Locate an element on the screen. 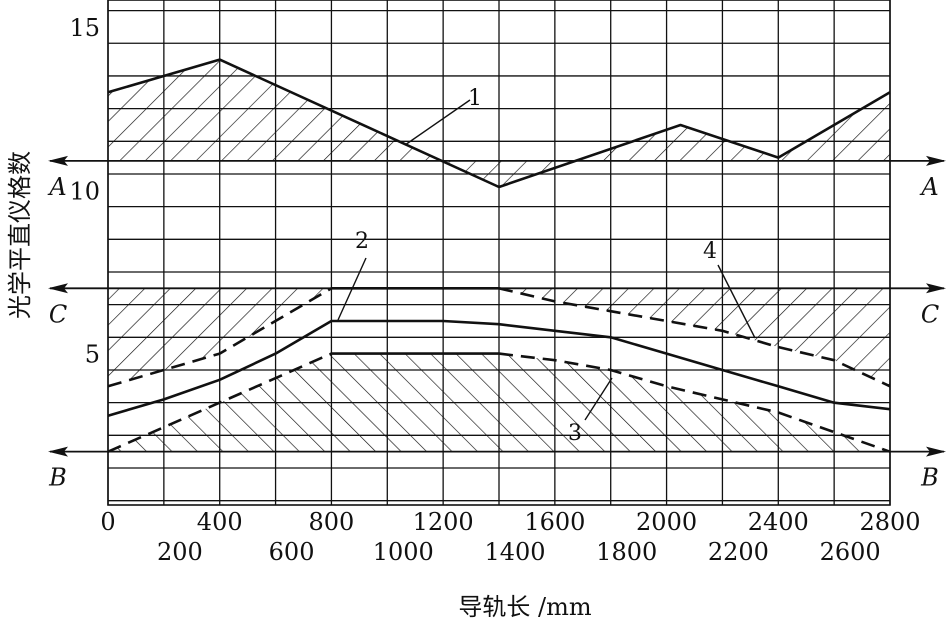 The height and width of the screenshot is (621, 948). reference-label-left: B is located at coordinates (57, 478).